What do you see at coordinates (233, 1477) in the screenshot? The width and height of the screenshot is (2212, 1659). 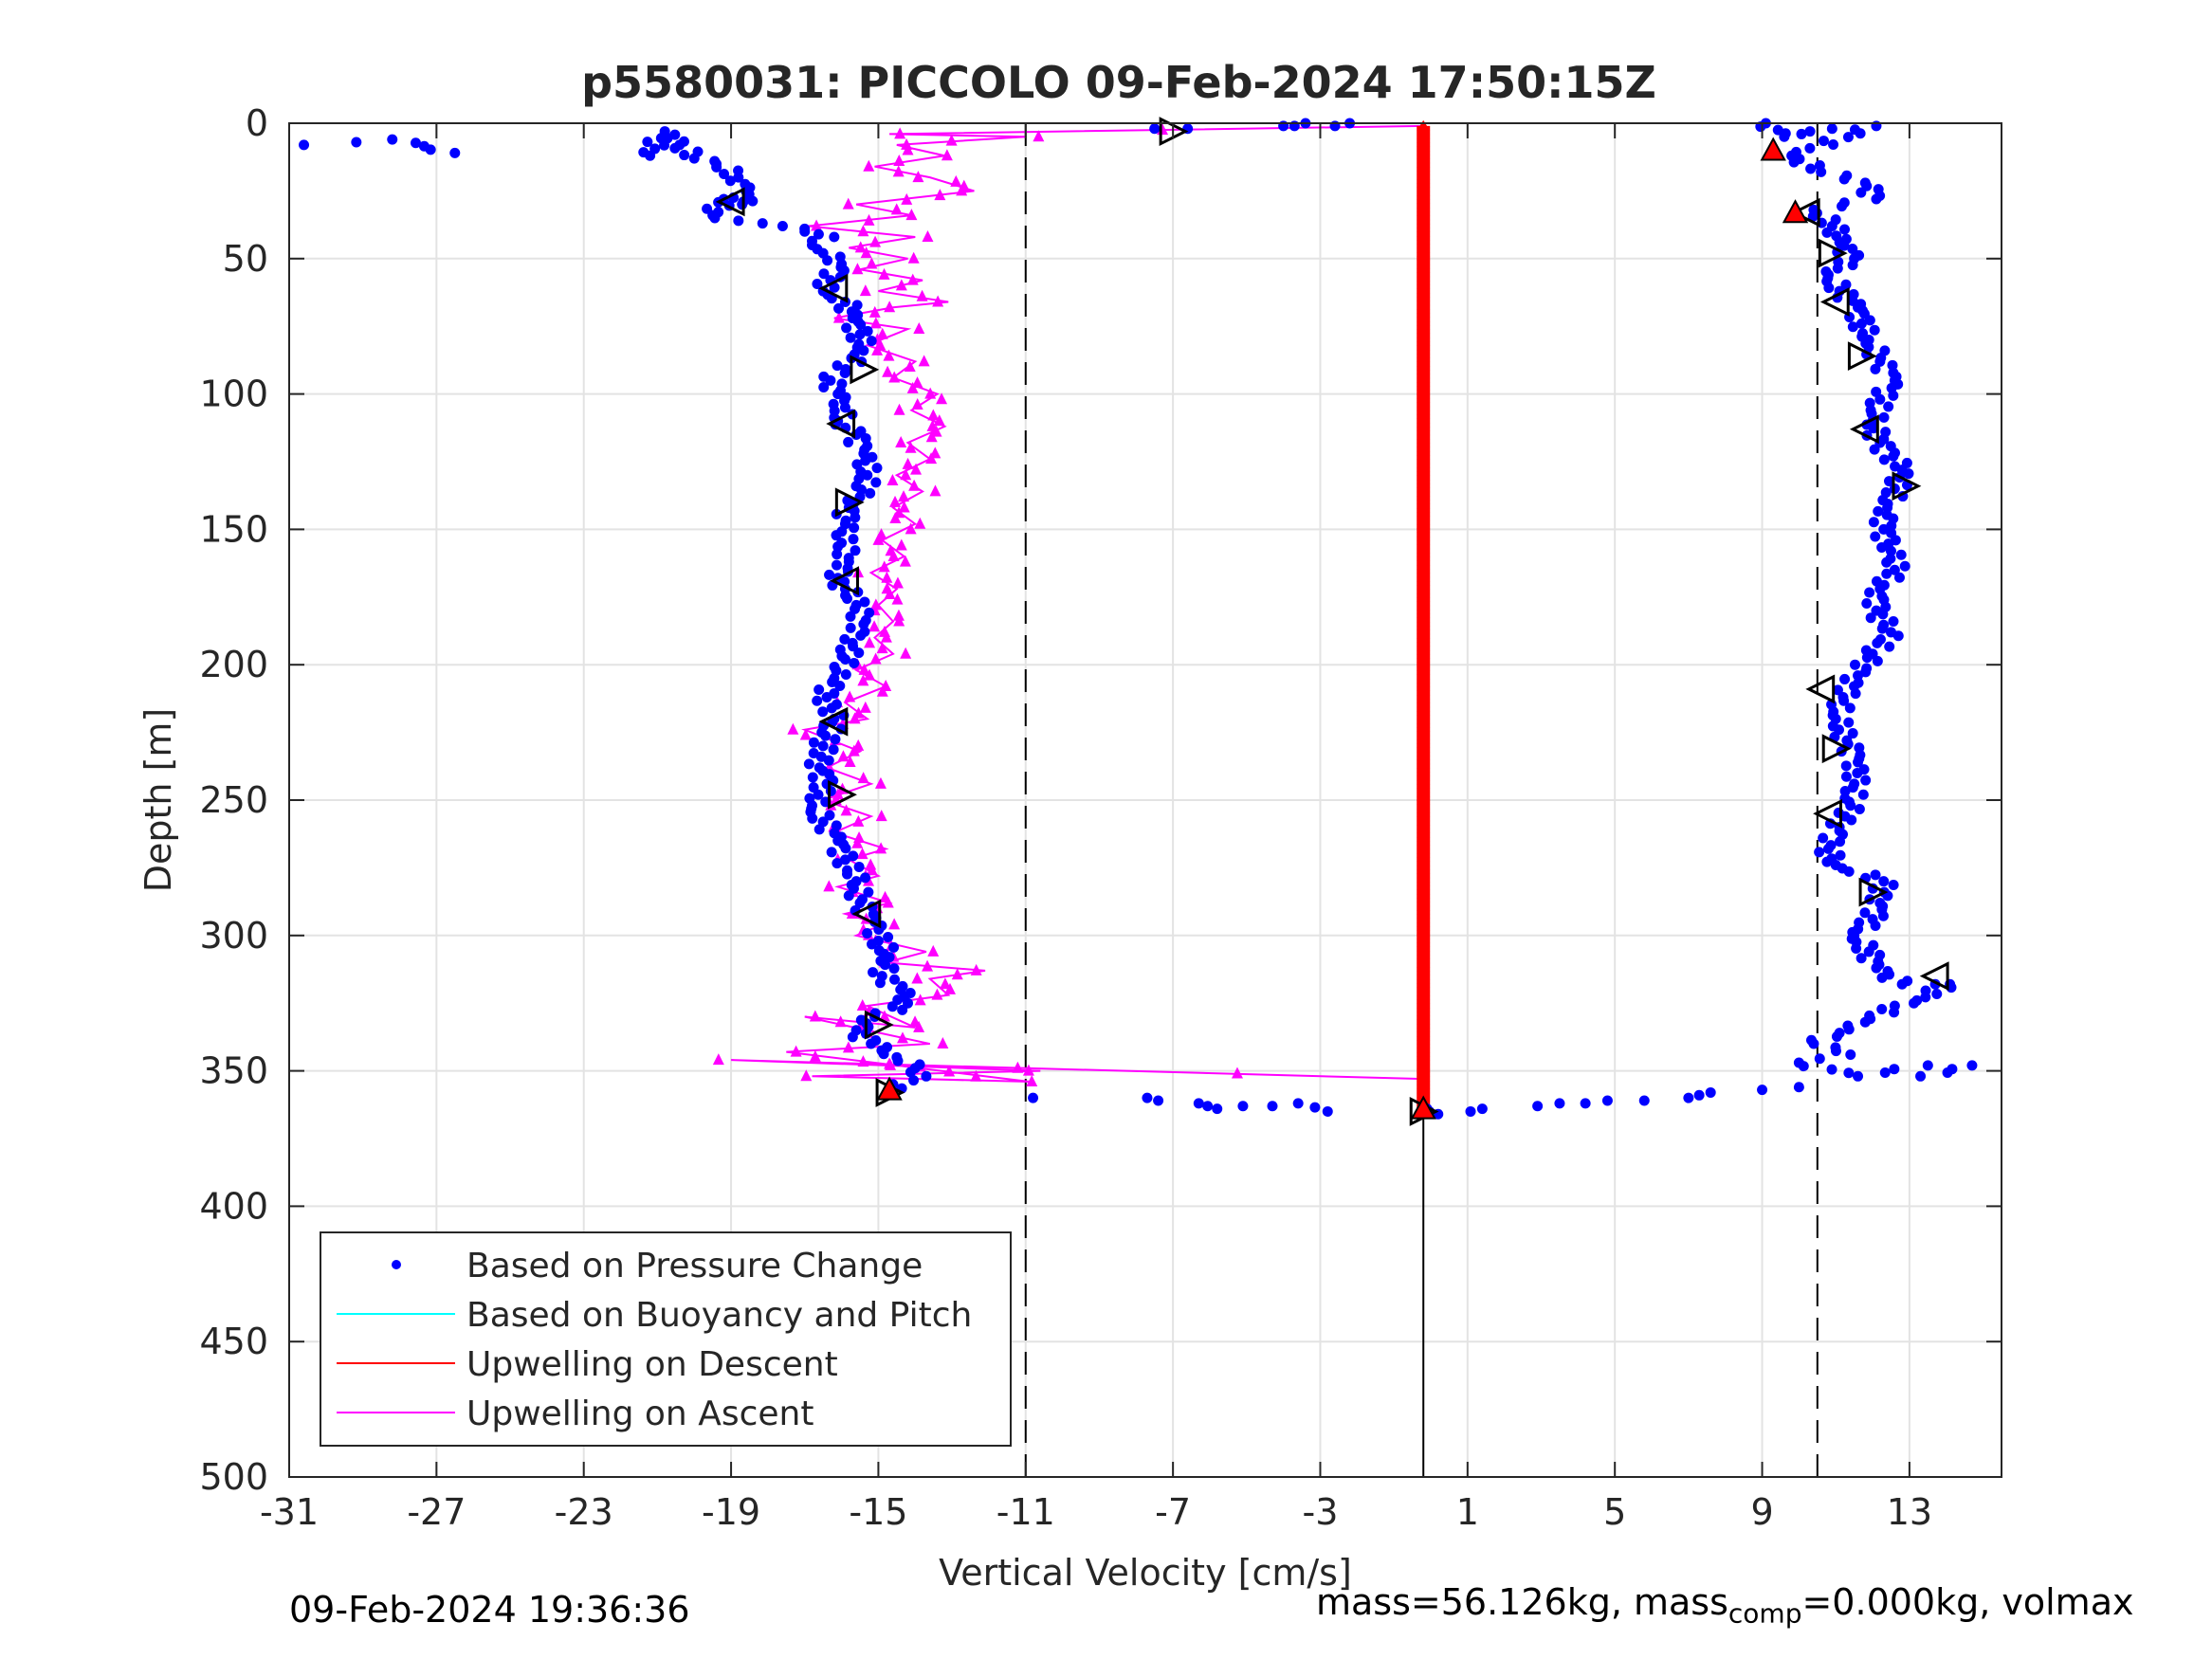 I see `y-tick-label: 500` at bounding box center [233, 1477].